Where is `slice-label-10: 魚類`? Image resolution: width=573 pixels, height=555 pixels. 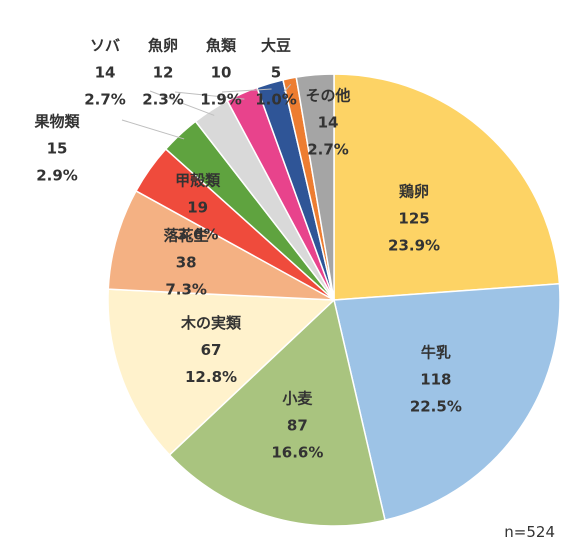
slice-label-10: 魚類 is located at coordinates (221, 46).